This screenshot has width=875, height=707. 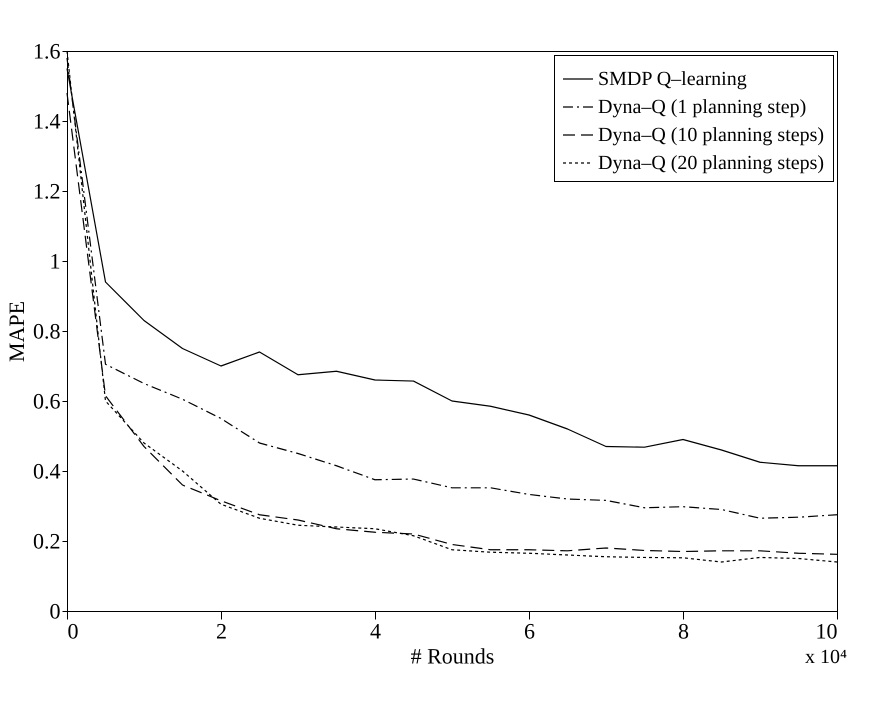 I want to click on y-tick-label: 0, so click(x=55, y=611).